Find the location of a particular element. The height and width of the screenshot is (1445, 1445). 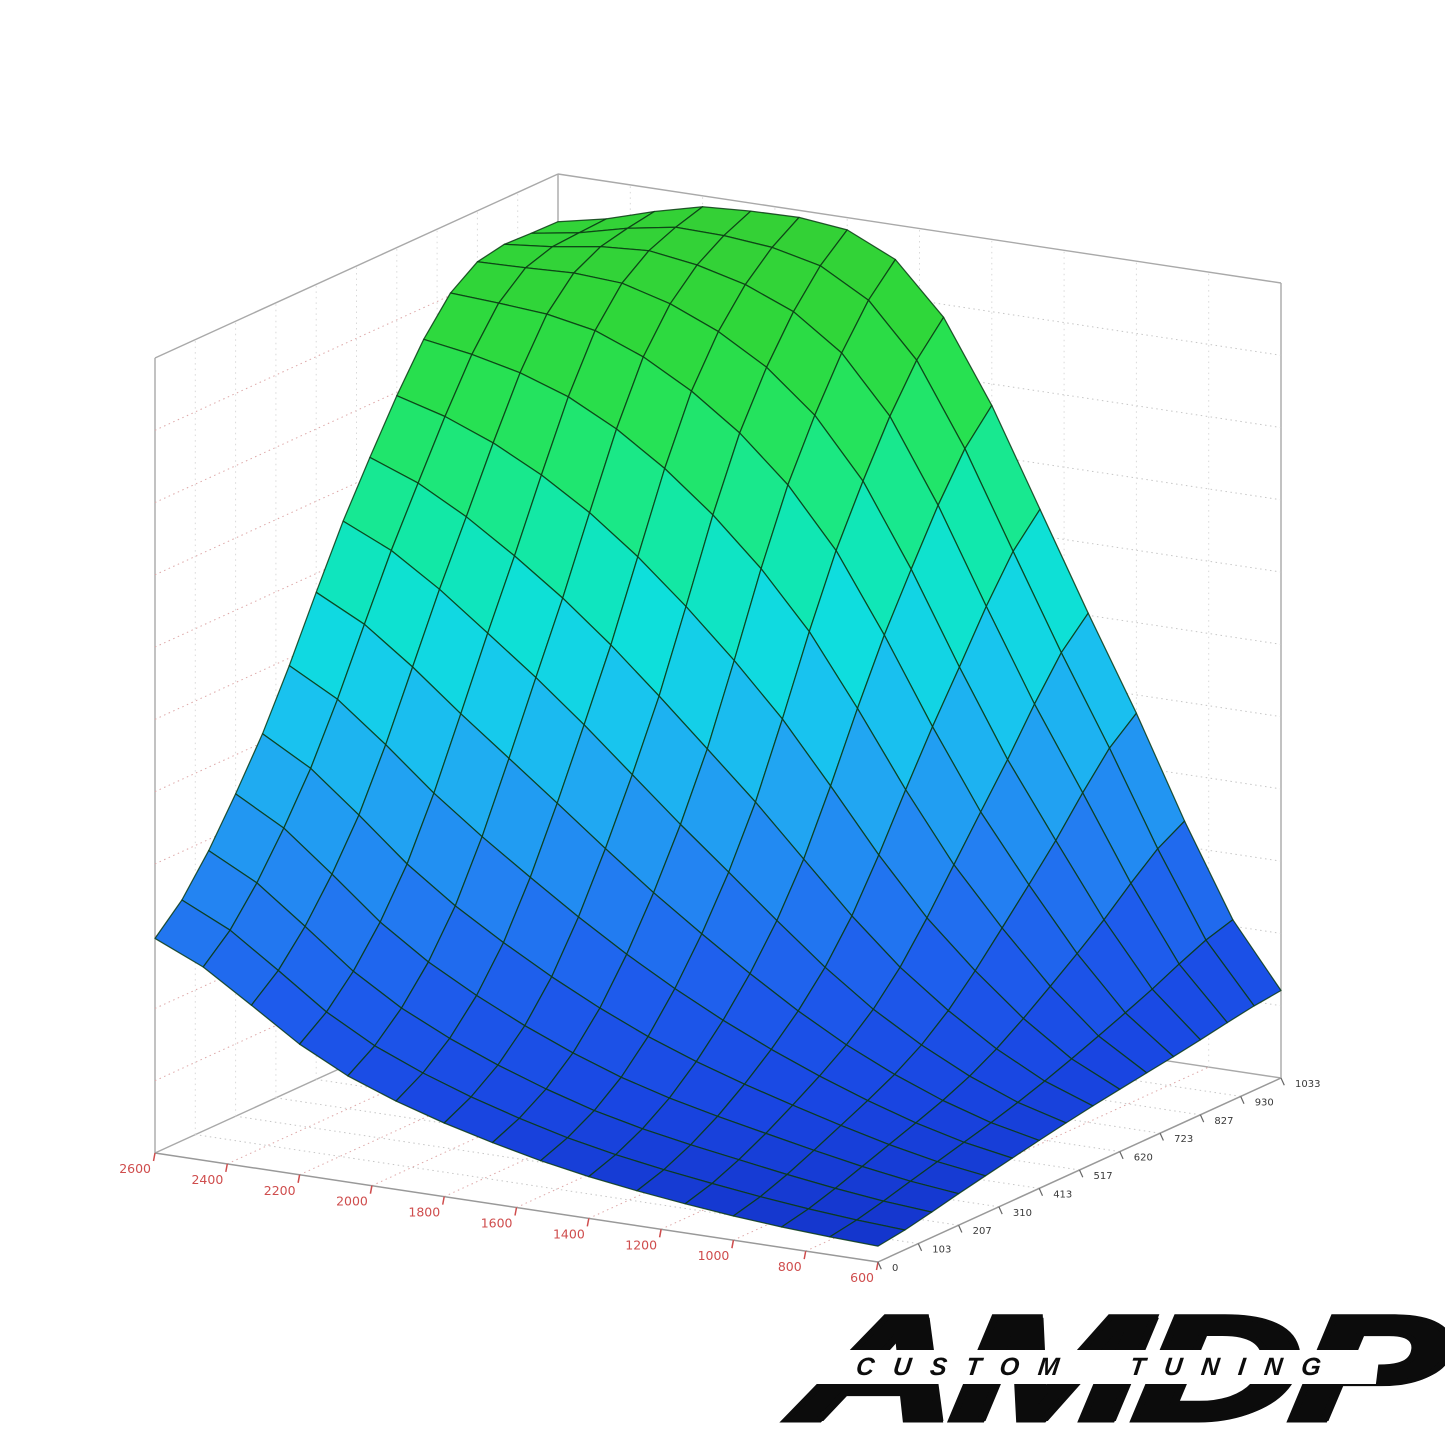

x-tick-label: 600 is located at coordinates (862, 1277).